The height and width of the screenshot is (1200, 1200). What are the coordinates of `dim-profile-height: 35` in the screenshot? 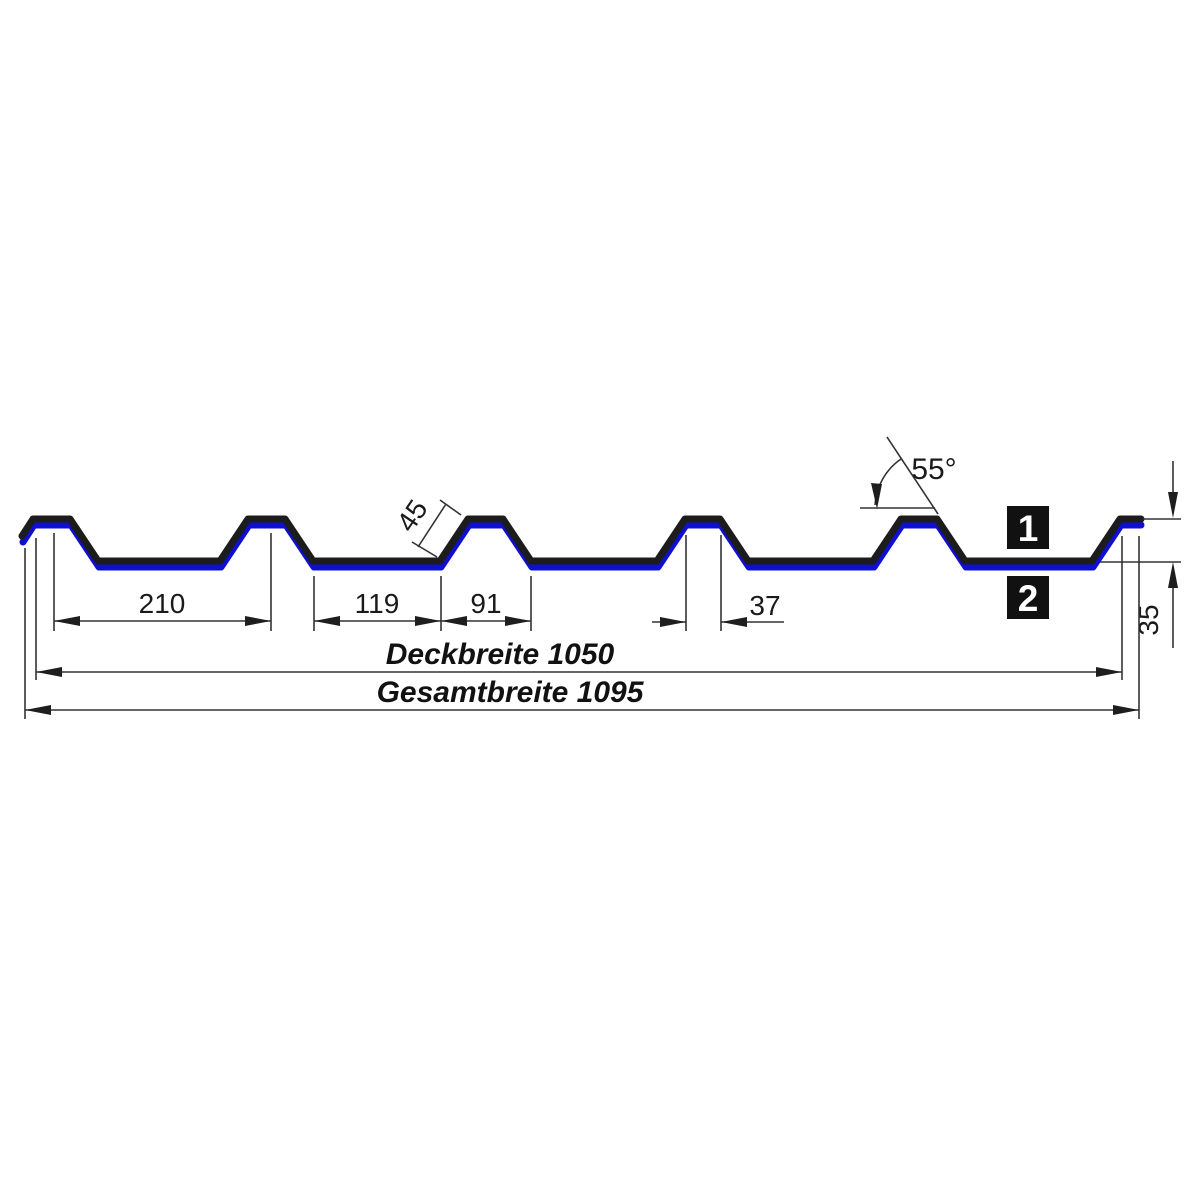 It's located at (1140, 554).